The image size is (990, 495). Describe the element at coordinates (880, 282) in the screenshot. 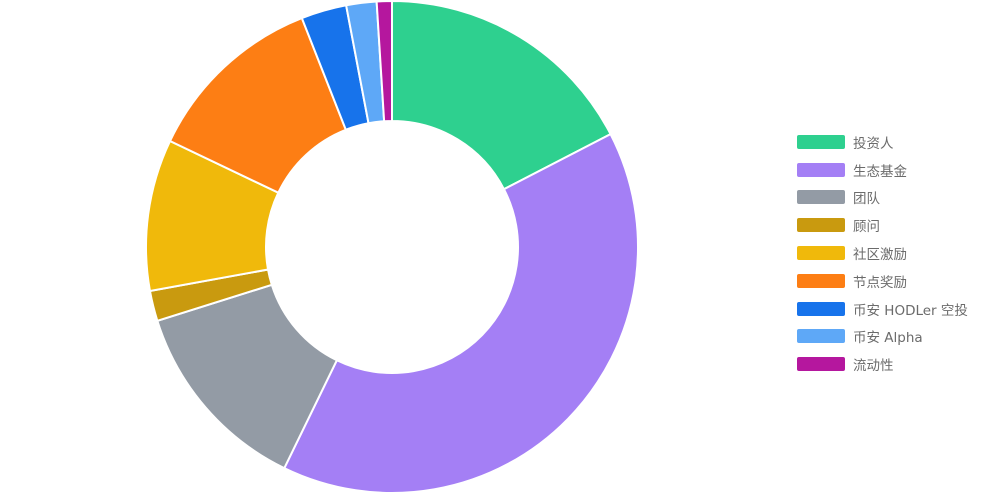

I see `legend-label: 节点奖励` at that location.